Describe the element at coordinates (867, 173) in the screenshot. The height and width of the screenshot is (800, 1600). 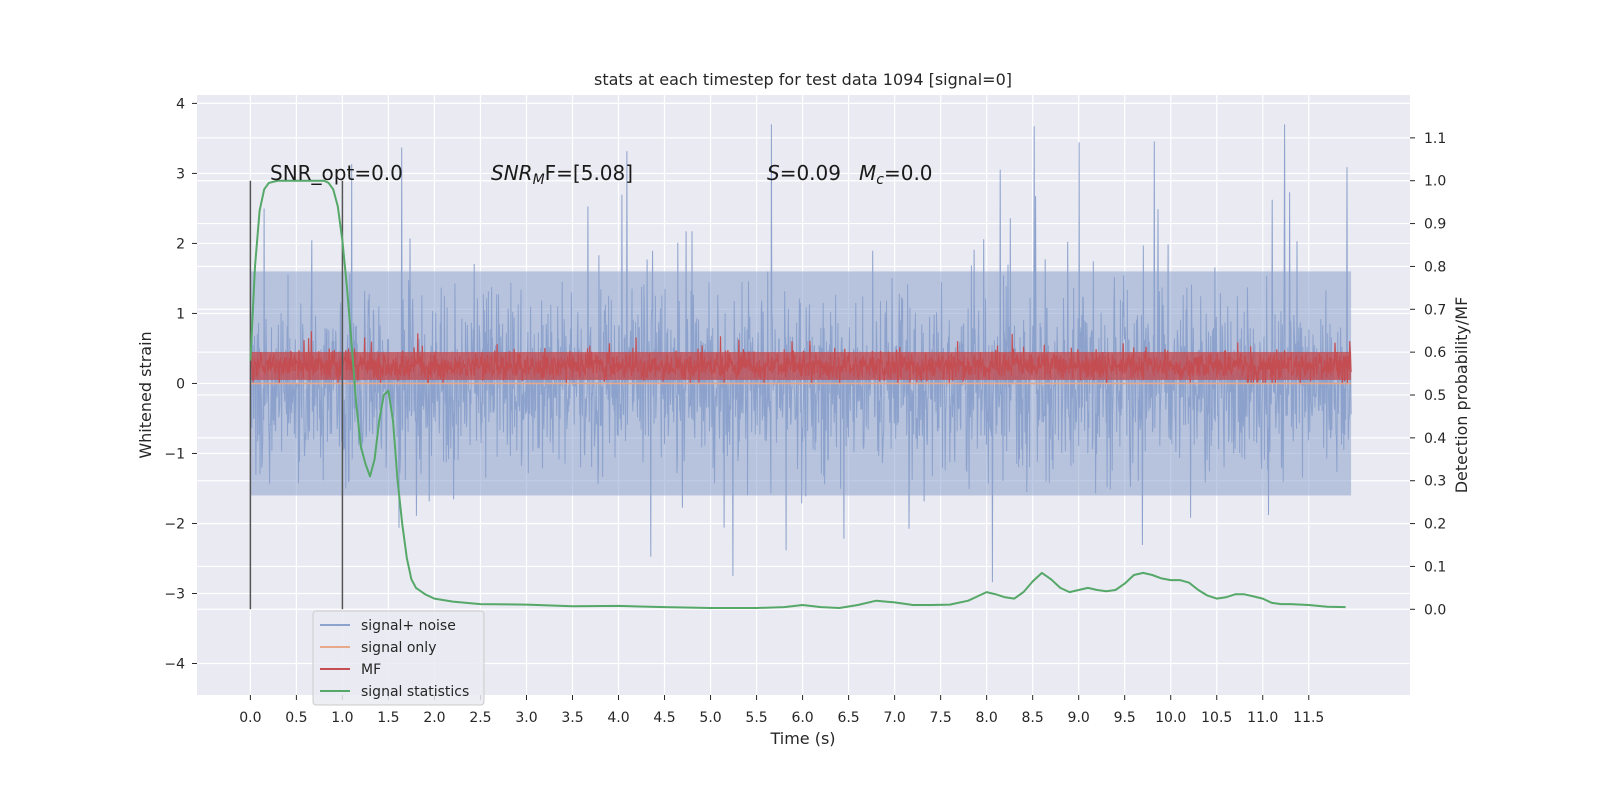
I see `annotation-mc-symbol: M` at that location.